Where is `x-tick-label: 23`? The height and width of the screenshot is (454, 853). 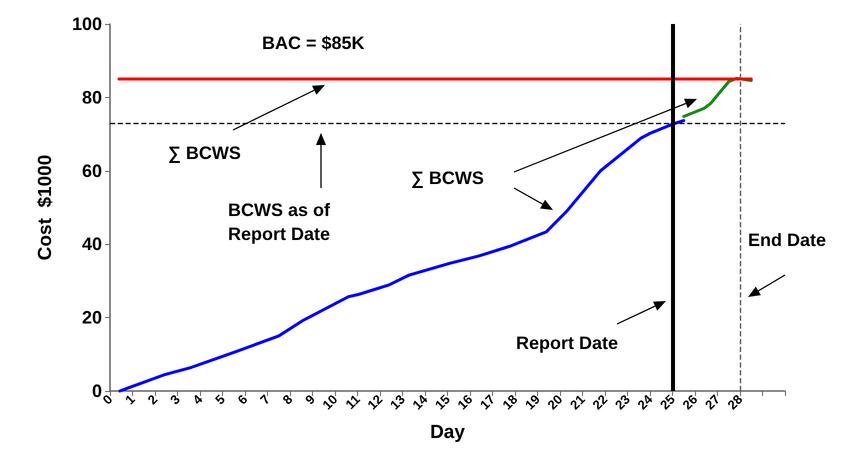
x-tick-label: 23 is located at coordinates (622, 402).